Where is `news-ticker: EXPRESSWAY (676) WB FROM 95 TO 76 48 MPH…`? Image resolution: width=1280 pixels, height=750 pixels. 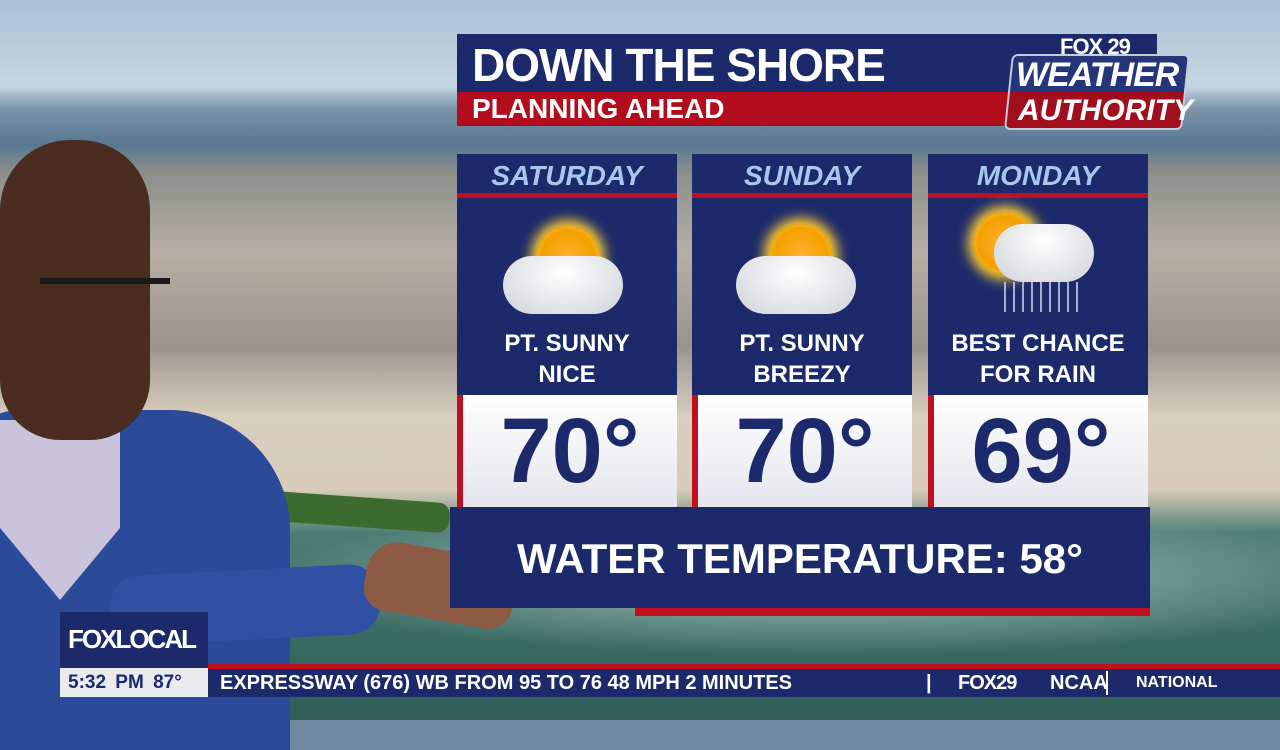
news-ticker: EXPRESSWAY (676) WB FROM 95 TO 76 48 MPH… is located at coordinates (744, 683).